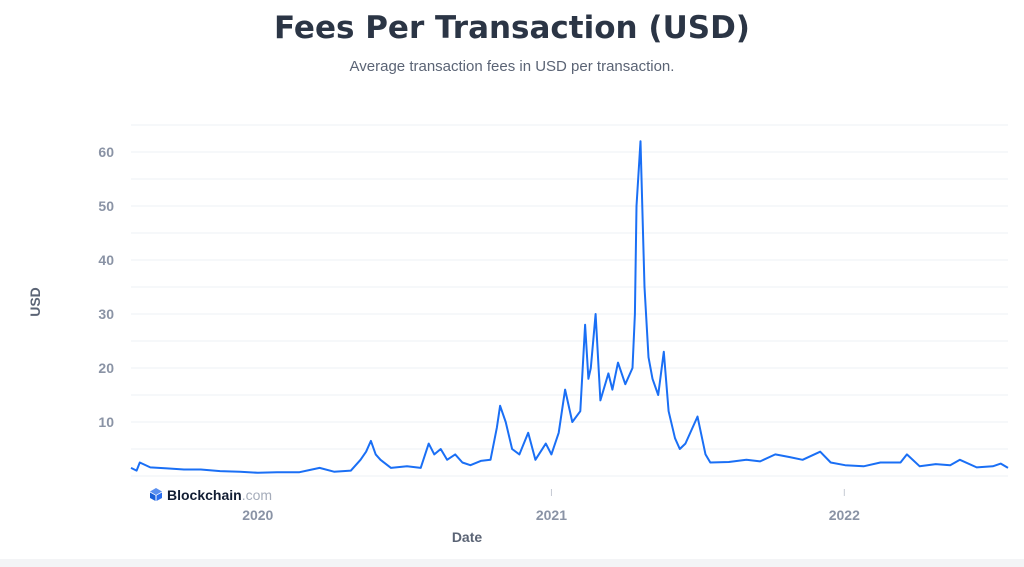  I want to click on x-tick-label: 2020, so click(257, 515).